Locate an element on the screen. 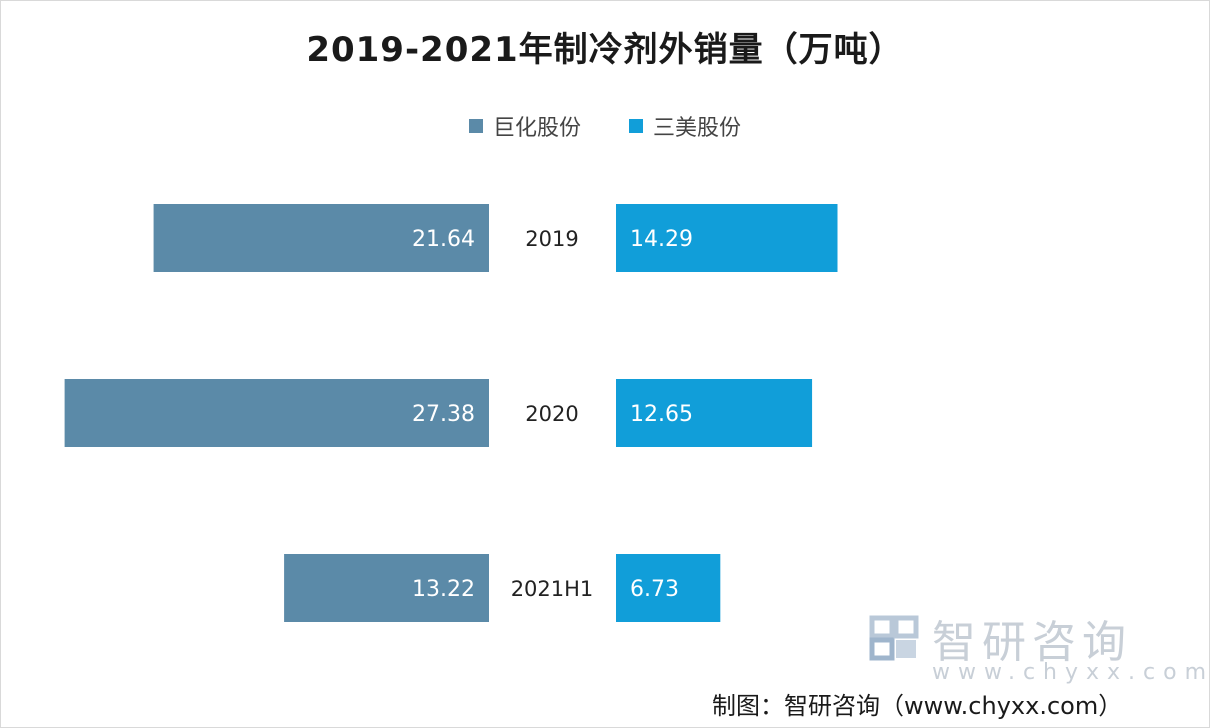  watermark-url: www.chyxx.com is located at coordinates (1071, 672).